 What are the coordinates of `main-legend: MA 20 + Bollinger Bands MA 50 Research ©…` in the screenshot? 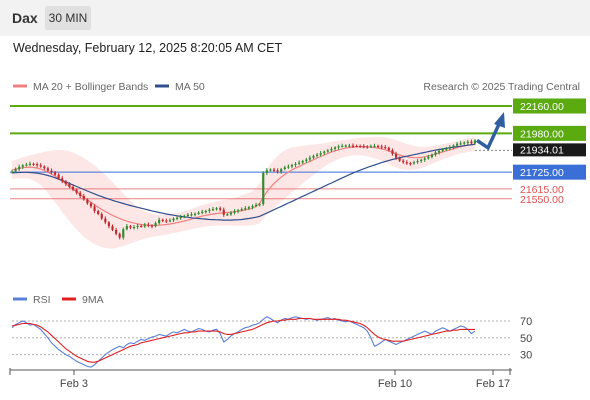 It's located at (296, 87).